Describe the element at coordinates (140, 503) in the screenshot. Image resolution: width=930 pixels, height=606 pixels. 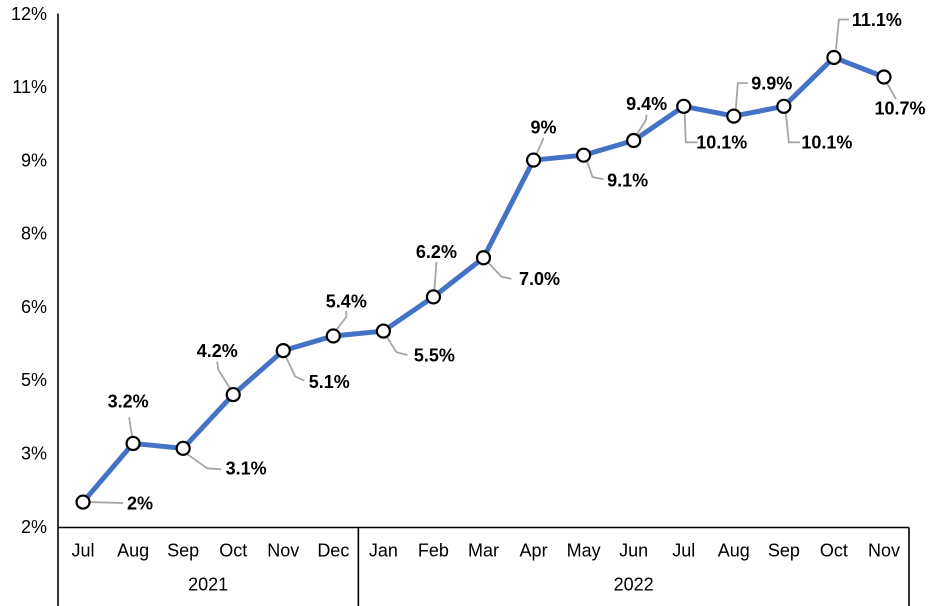
I see `data-point-label: 2%` at that location.